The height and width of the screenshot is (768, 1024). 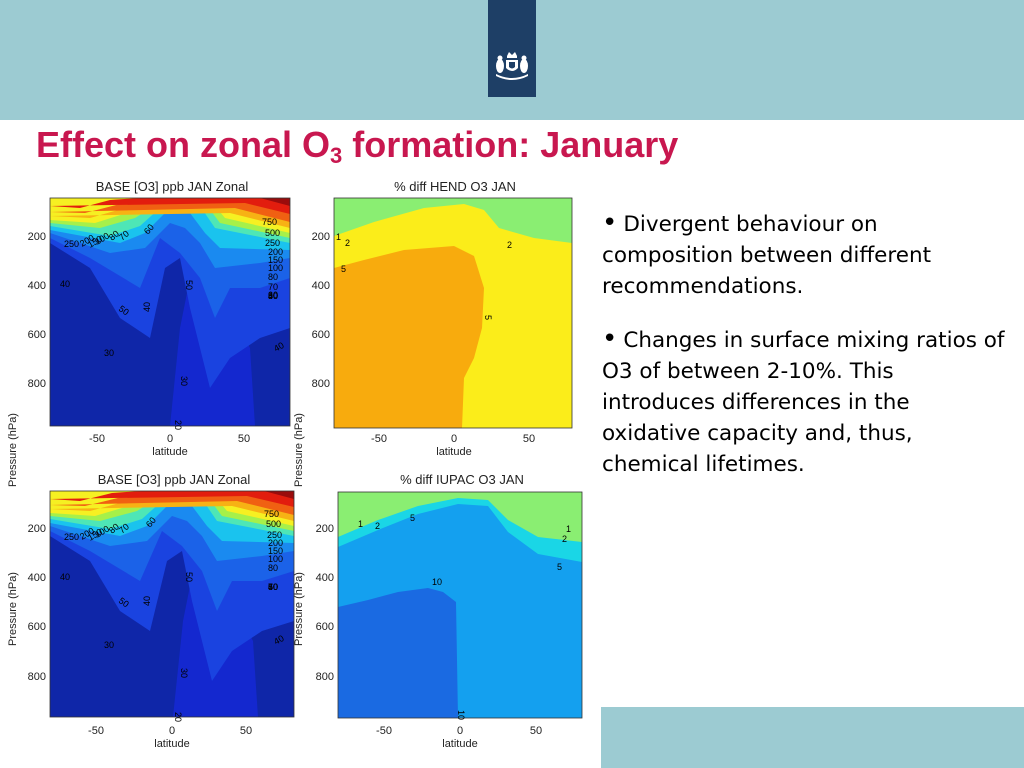 I want to click on plot-title: % diff HEND O3 JAN, so click(x=455, y=186).